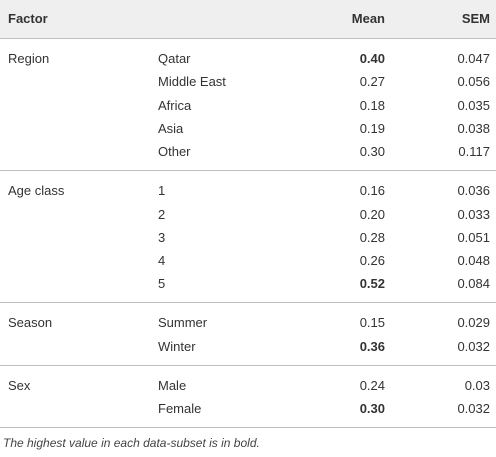 The height and width of the screenshot is (457, 496). I want to click on sem-value: 0.03, so click(477, 385).